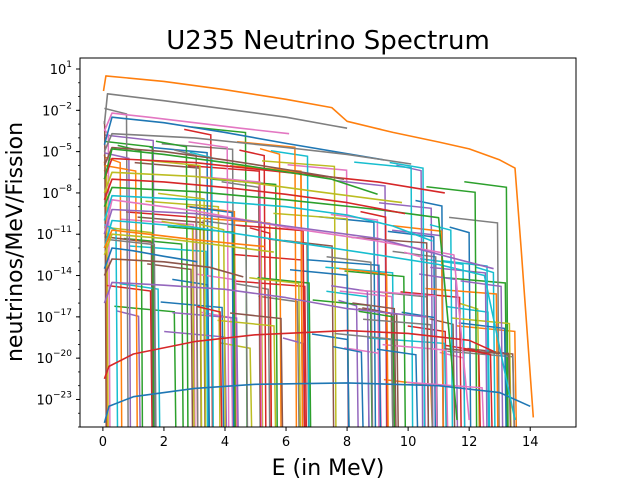 Image resolution: width=640 pixels, height=480 pixels. What do you see at coordinates (164, 442) in the screenshot?
I see `x-tick-label: 2` at bounding box center [164, 442].